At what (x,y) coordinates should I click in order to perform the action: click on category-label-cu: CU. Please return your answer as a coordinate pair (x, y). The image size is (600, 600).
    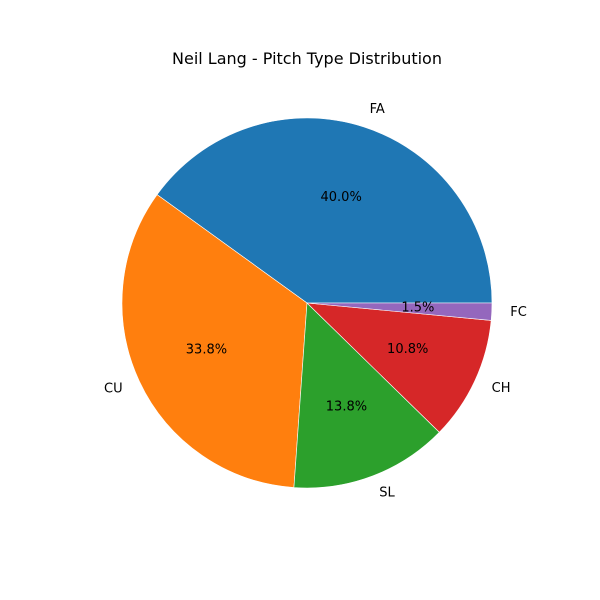
    Looking at the image, I should click on (113, 389).